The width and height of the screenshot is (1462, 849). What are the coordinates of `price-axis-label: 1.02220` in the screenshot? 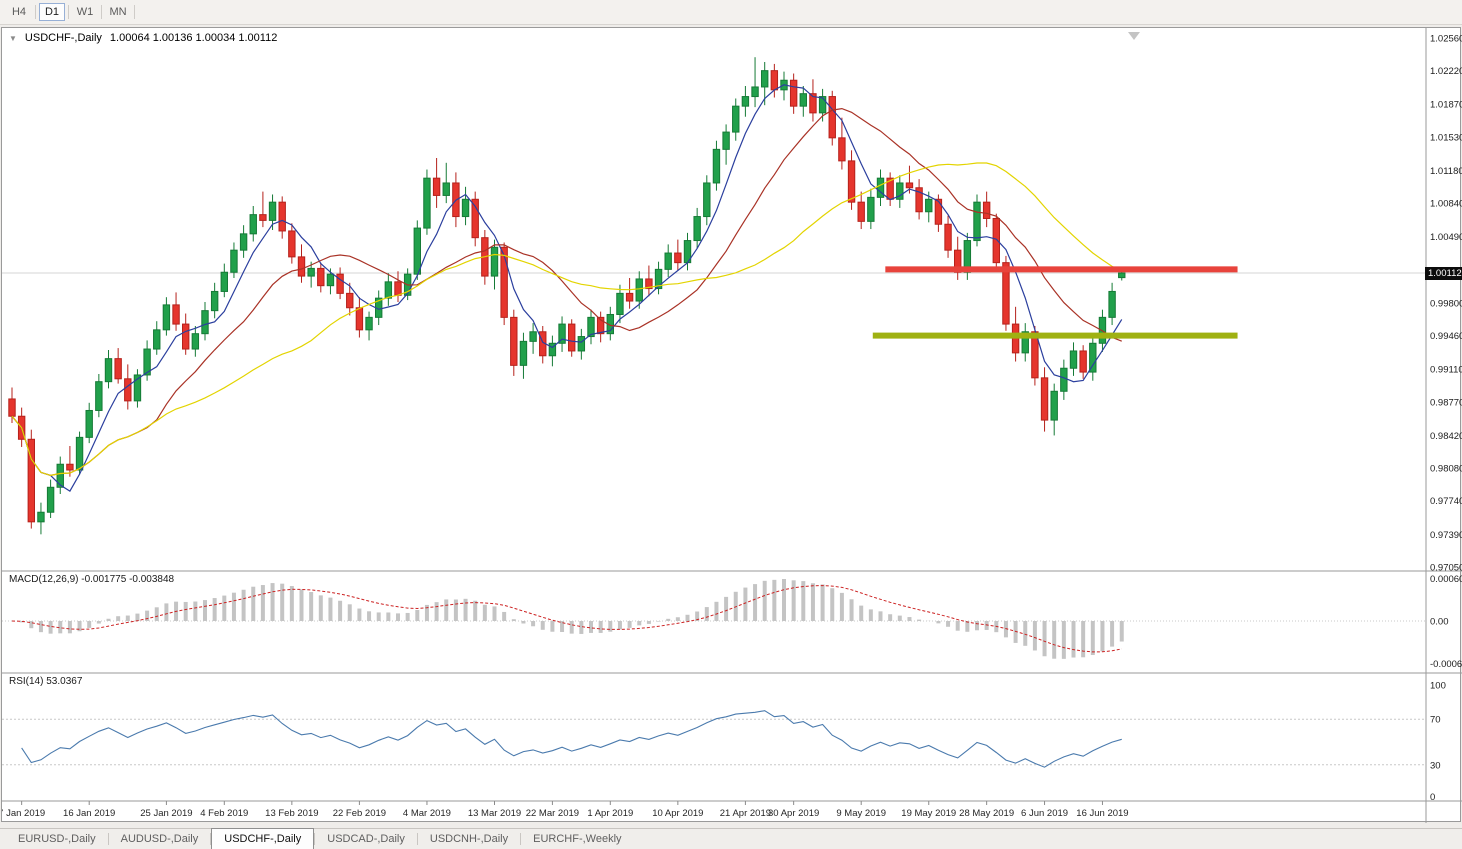 It's located at (1446, 71).